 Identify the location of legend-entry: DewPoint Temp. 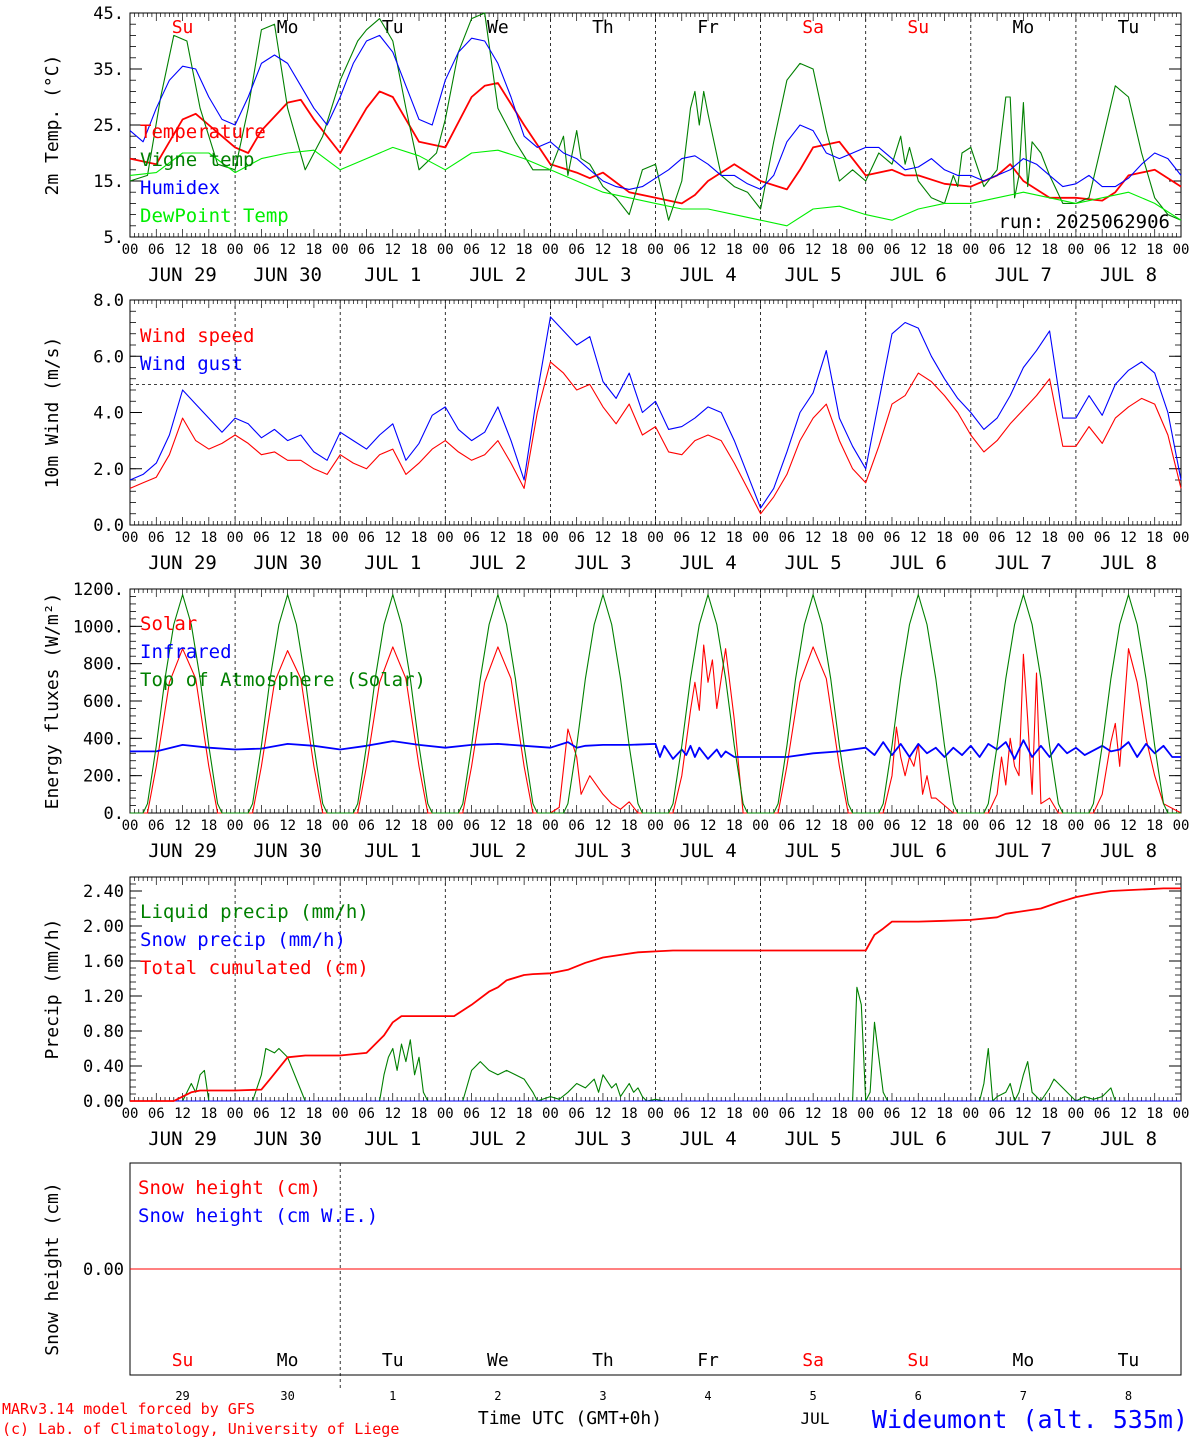
(214, 216).